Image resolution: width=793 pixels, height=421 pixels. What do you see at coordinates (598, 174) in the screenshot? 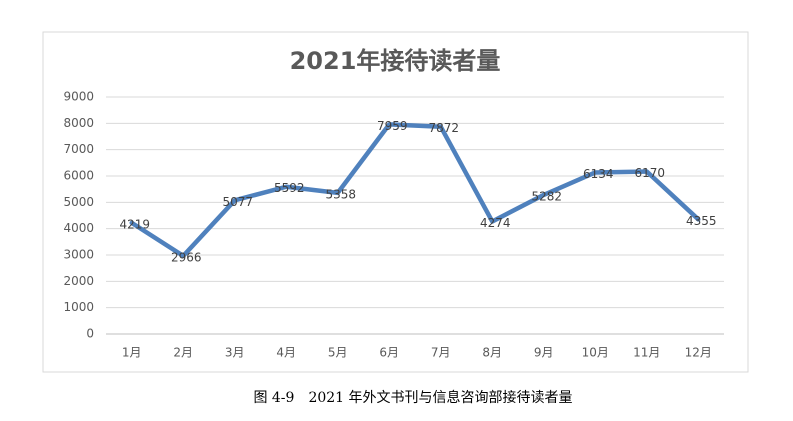
I see `data-label: 6134` at bounding box center [598, 174].